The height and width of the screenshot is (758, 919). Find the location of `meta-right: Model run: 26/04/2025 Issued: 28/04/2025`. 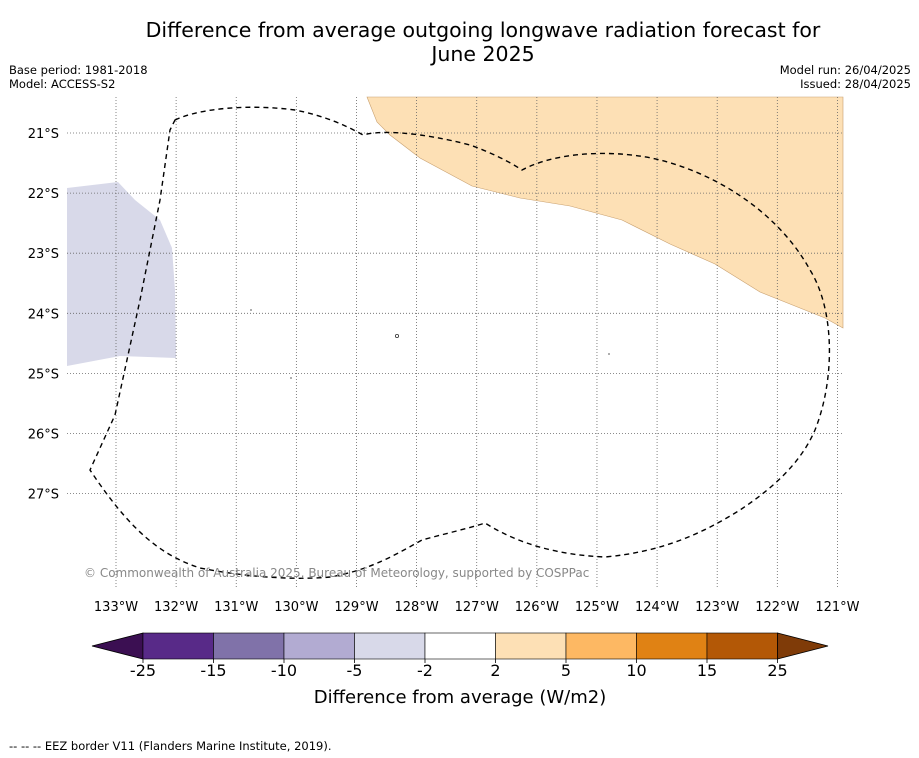

meta-right: Model run: 26/04/2025 Issued: 28/04/2025 is located at coordinates (845, 77).